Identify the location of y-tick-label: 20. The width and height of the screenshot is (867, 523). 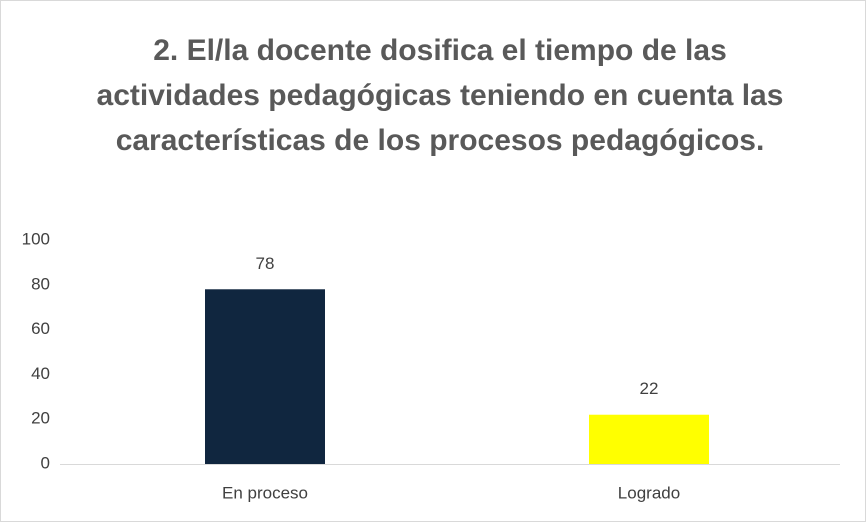
(40, 418).